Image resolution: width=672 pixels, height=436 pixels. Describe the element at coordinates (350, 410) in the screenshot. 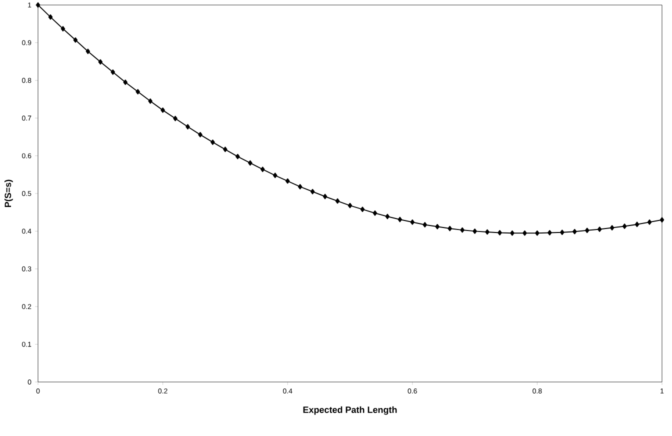

I see `x-axis-title: Expected Path Length` at that location.